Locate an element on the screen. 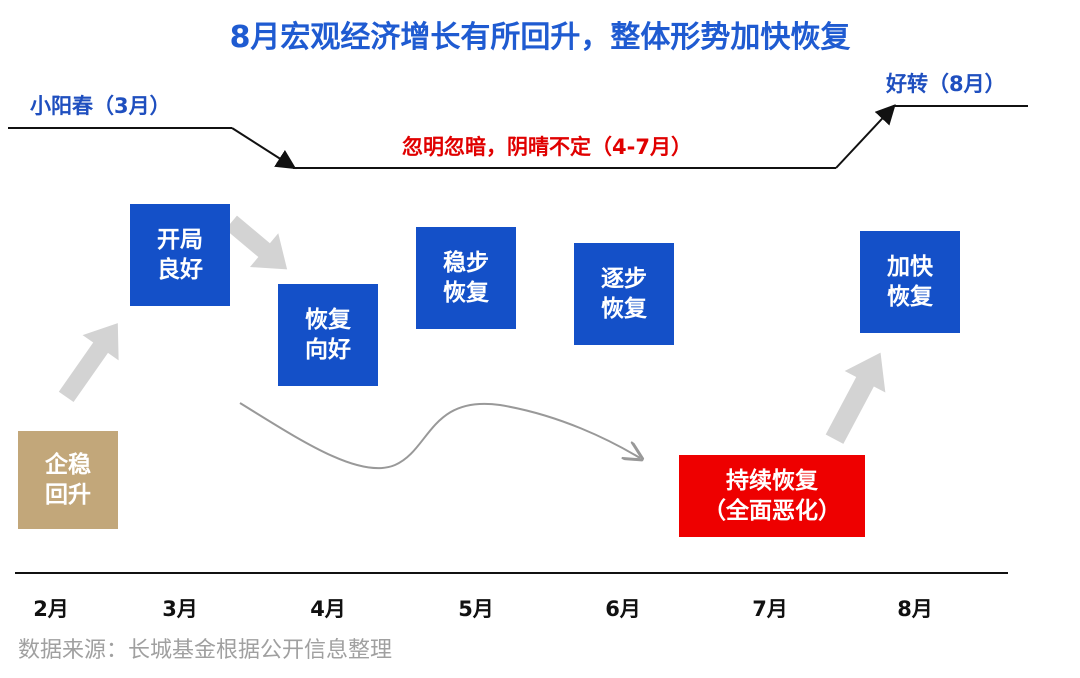 This screenshot has height=678, width=1080. month-label: 4月 is located at coordinates (328, 609).